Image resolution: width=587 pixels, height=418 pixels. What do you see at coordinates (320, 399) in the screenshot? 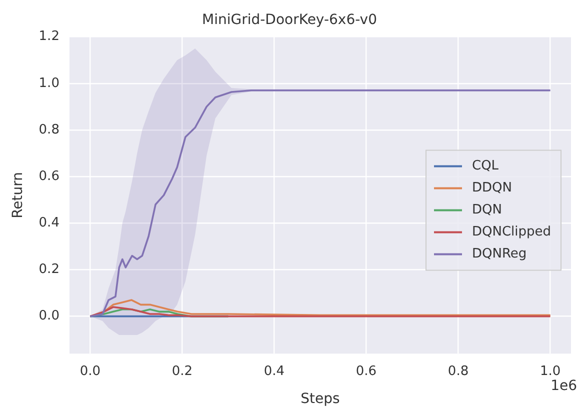
I see `x-axis-title: Steps` at bounding box center [320, 399].